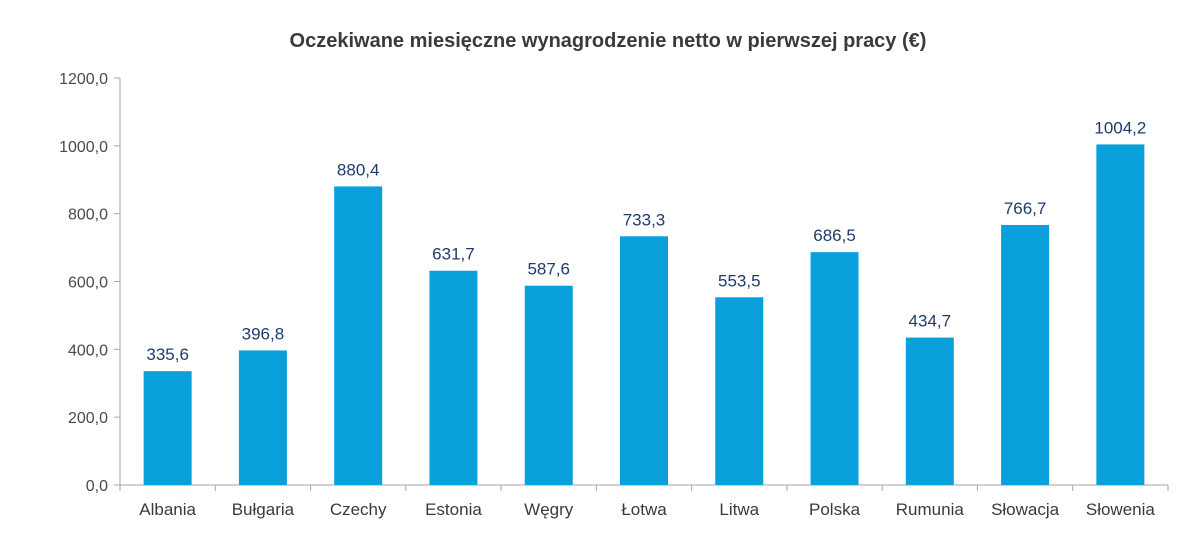 This screenshot has height=547, width=1200. What do you see at coordinates (739, 280) in the screenshot?
I see `data-label: 553,5` at bounding box center [739, 280].